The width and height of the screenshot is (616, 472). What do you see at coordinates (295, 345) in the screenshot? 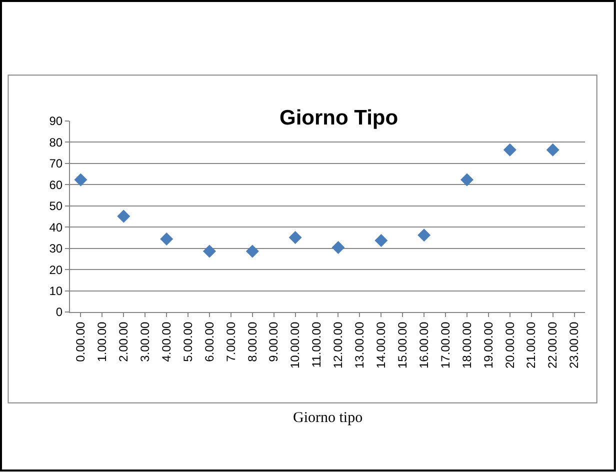
I see `x-tick-label: 10.00.00` at bounding box center [295, 345].